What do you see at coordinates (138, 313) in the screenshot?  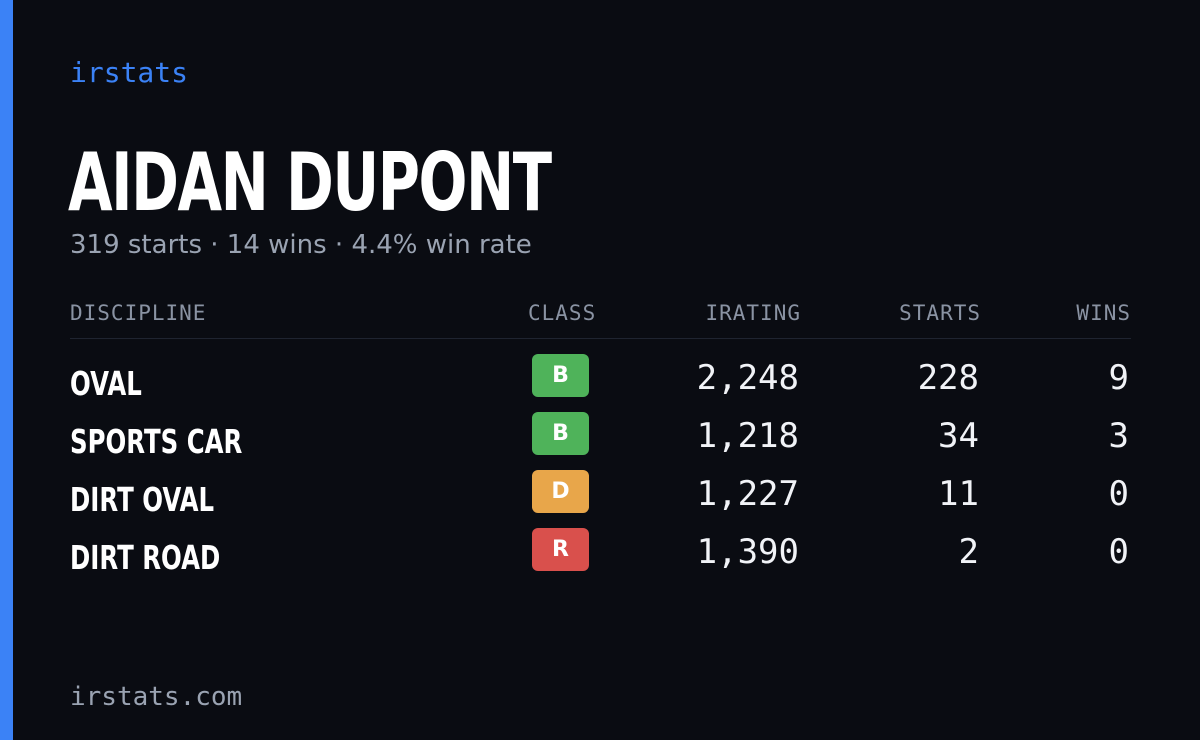 I see `header-discipline: DISCIPLINE` at bounding box center [138, 313].